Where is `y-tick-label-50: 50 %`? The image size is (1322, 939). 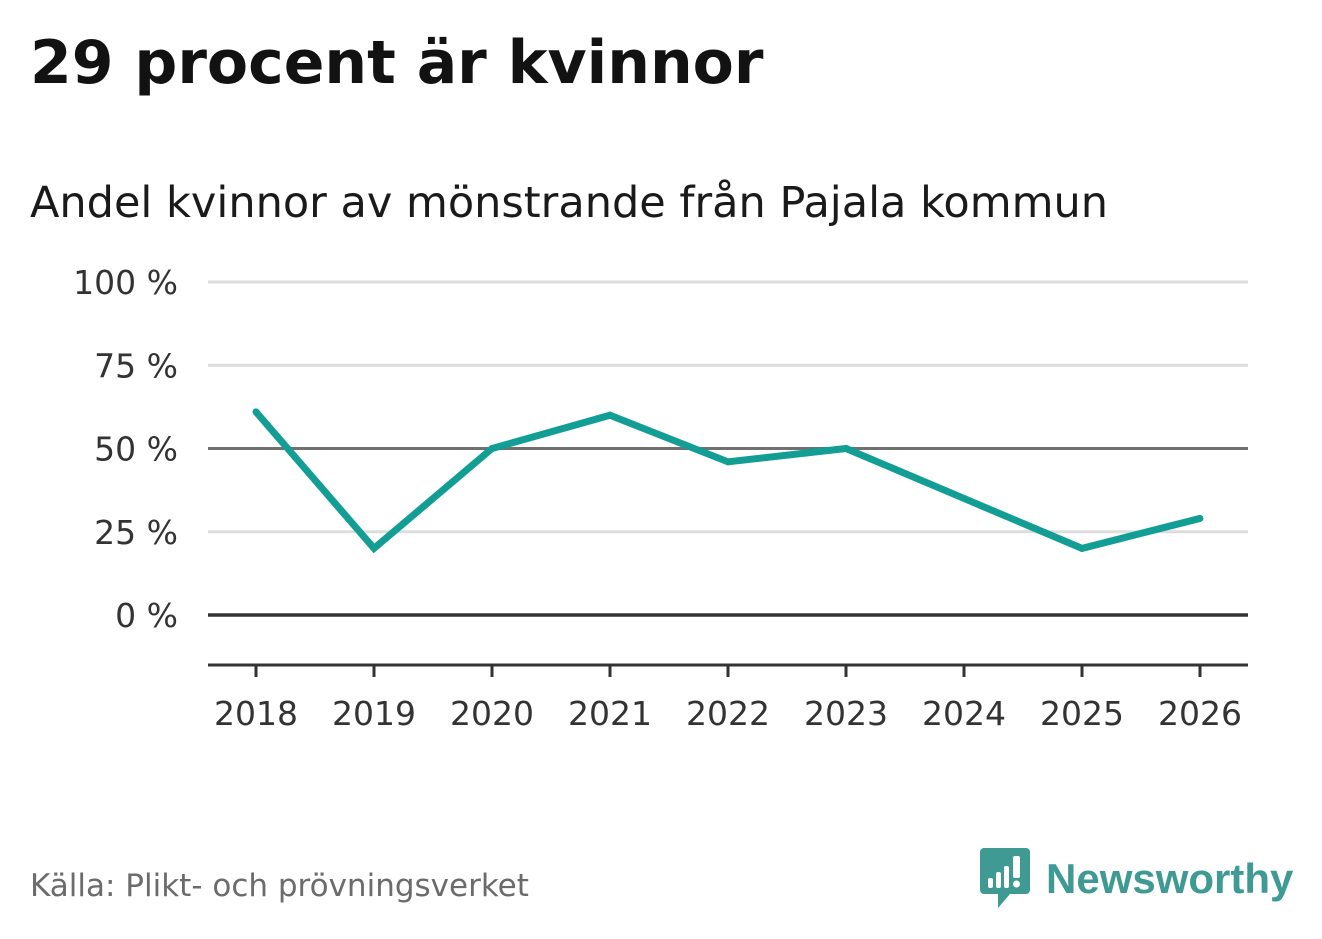
y-tick-label-50: 50 % is located at coordinates (136, 449).